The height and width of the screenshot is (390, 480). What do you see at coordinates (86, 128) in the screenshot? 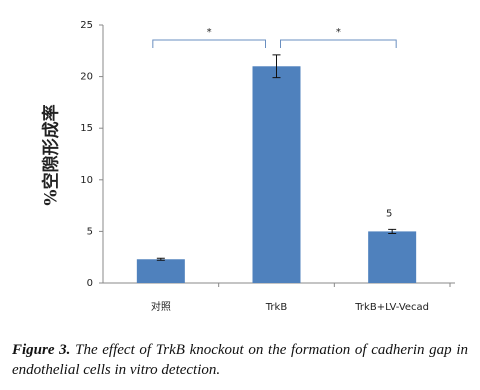
I see `y-tick-label: 15` at bounding box center [86, 128].